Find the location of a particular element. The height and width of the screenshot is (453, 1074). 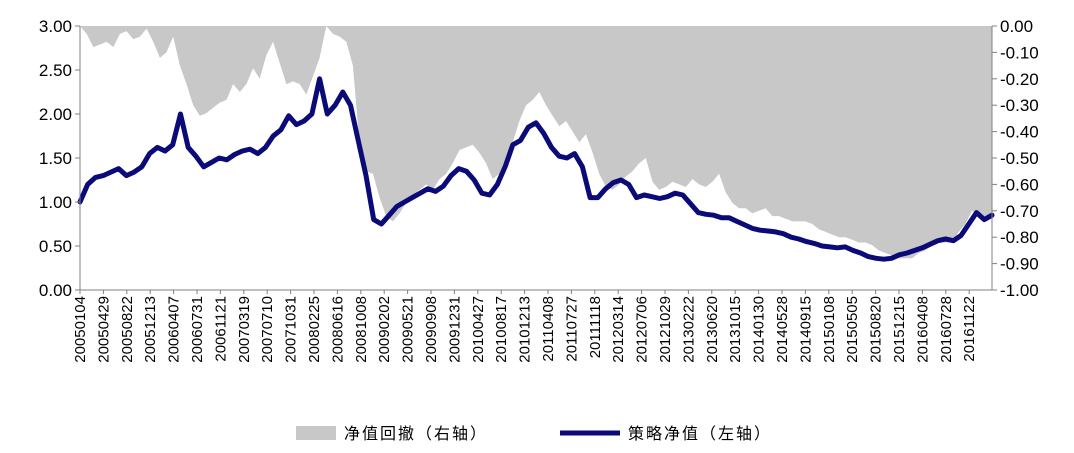

right-tick-label: -0.10 is located at coordinates (1019, 52).